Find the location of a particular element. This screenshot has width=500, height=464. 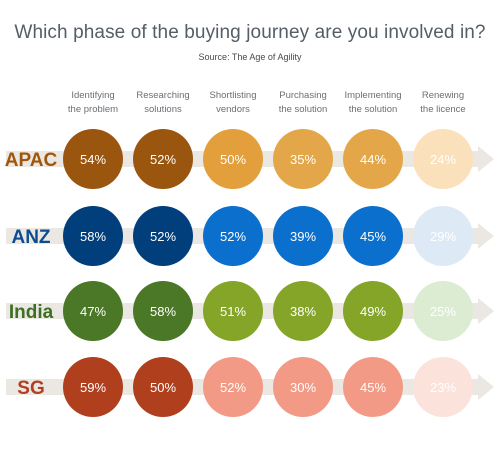

value-label: 51% is located at coordinates (233, 311).